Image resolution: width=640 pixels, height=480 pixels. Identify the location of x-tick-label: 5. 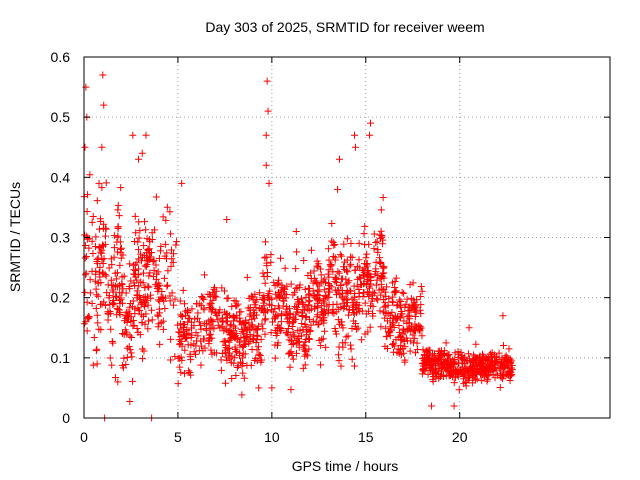
(178, 437).